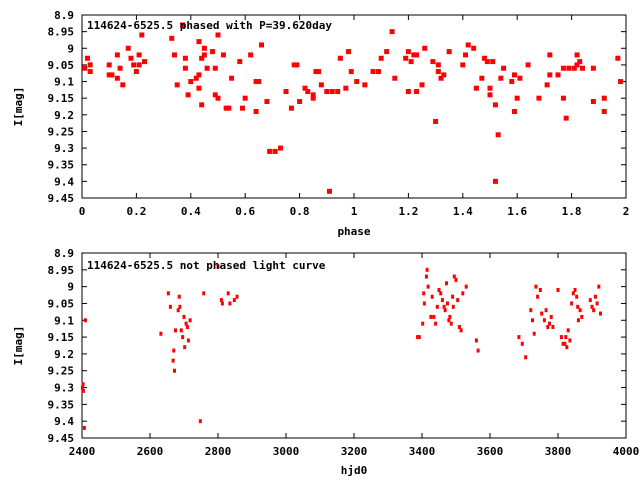 The width and height of the screenshot is (640, 480). Describe the element at coordinates (61, 198) in the screenshot. I see `y-tick-label: 9.45` at that location.